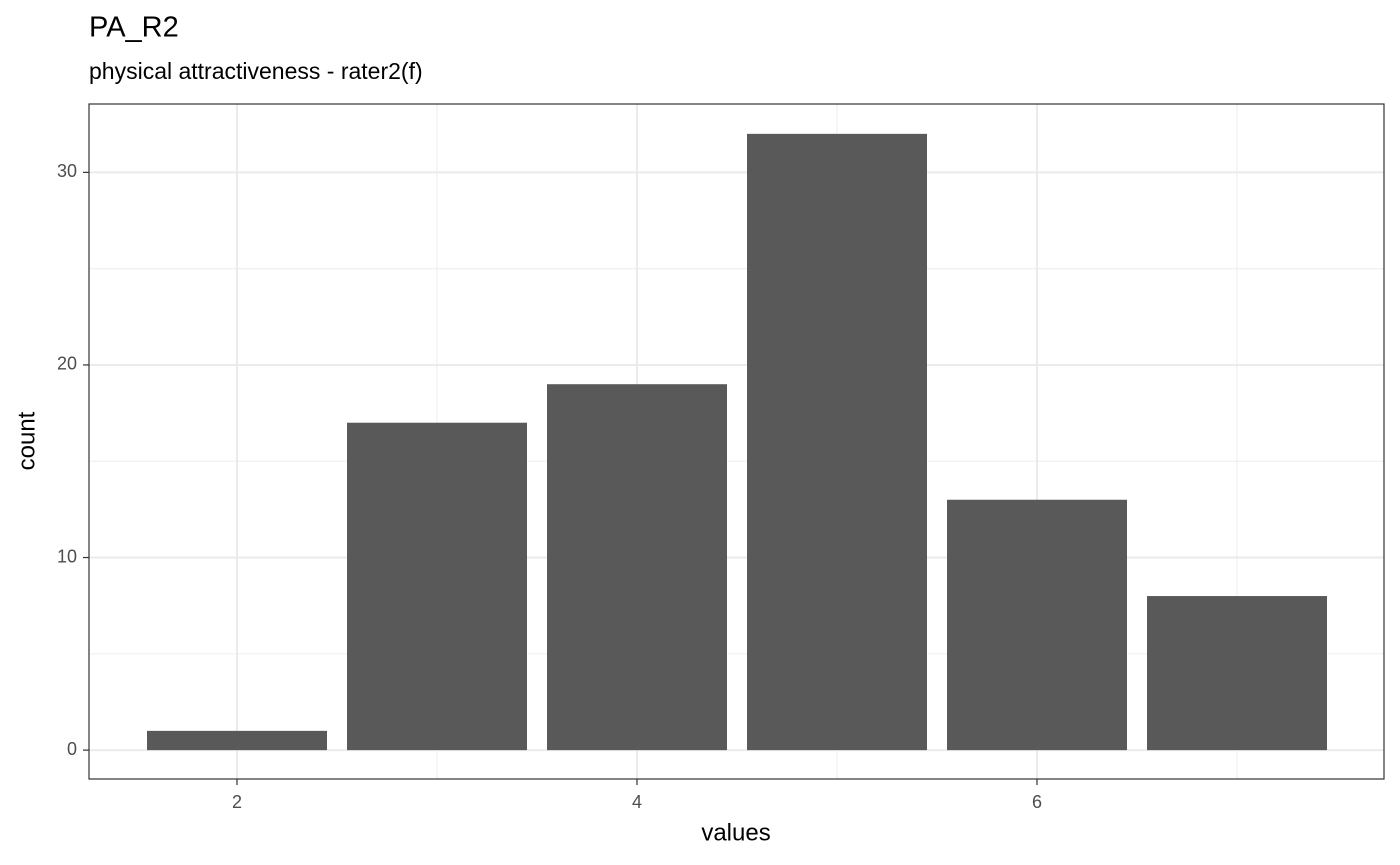 The height and width of the screenshot is (865, 1400). Describe the element at coordinates (26, 440) in the screenshot. I see `y-axis-title: count` at that location.